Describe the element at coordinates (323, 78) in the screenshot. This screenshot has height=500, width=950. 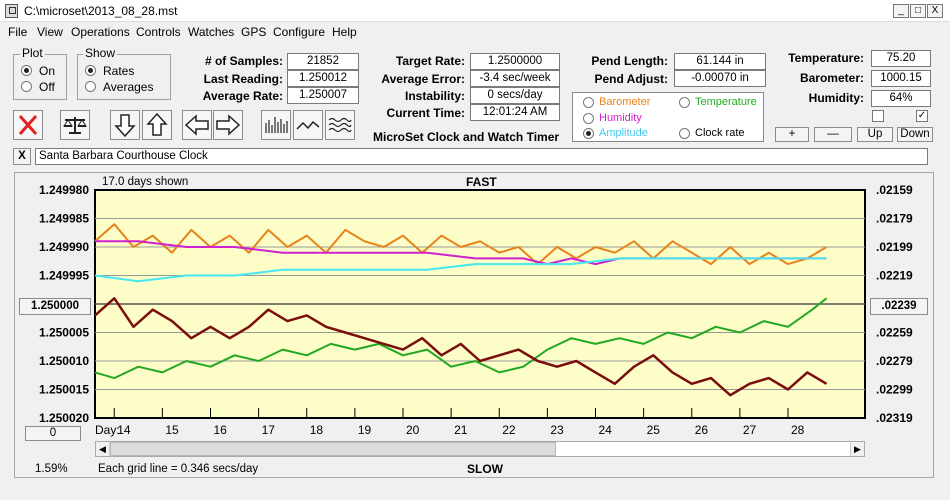
I see `last-reading-field: 1.250012` at that location.